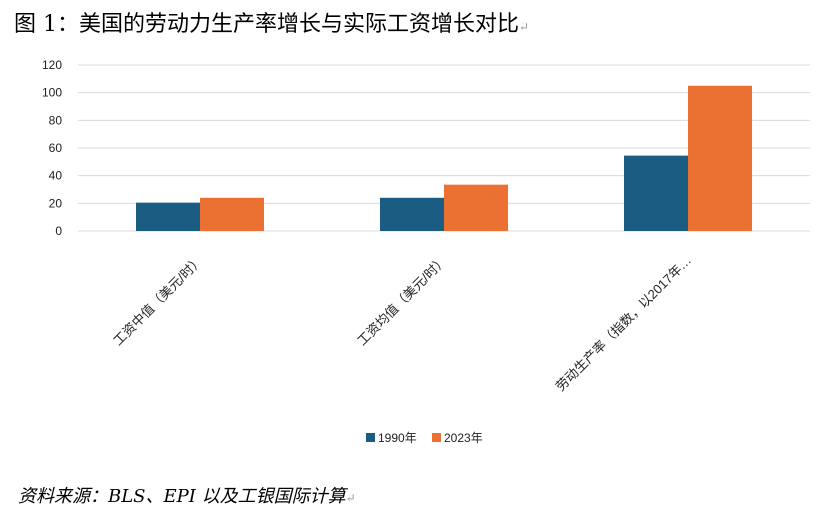 The width and height of the screenshot is (818, 518). I want to click on legend-label: 1990年, so click(397, 438).